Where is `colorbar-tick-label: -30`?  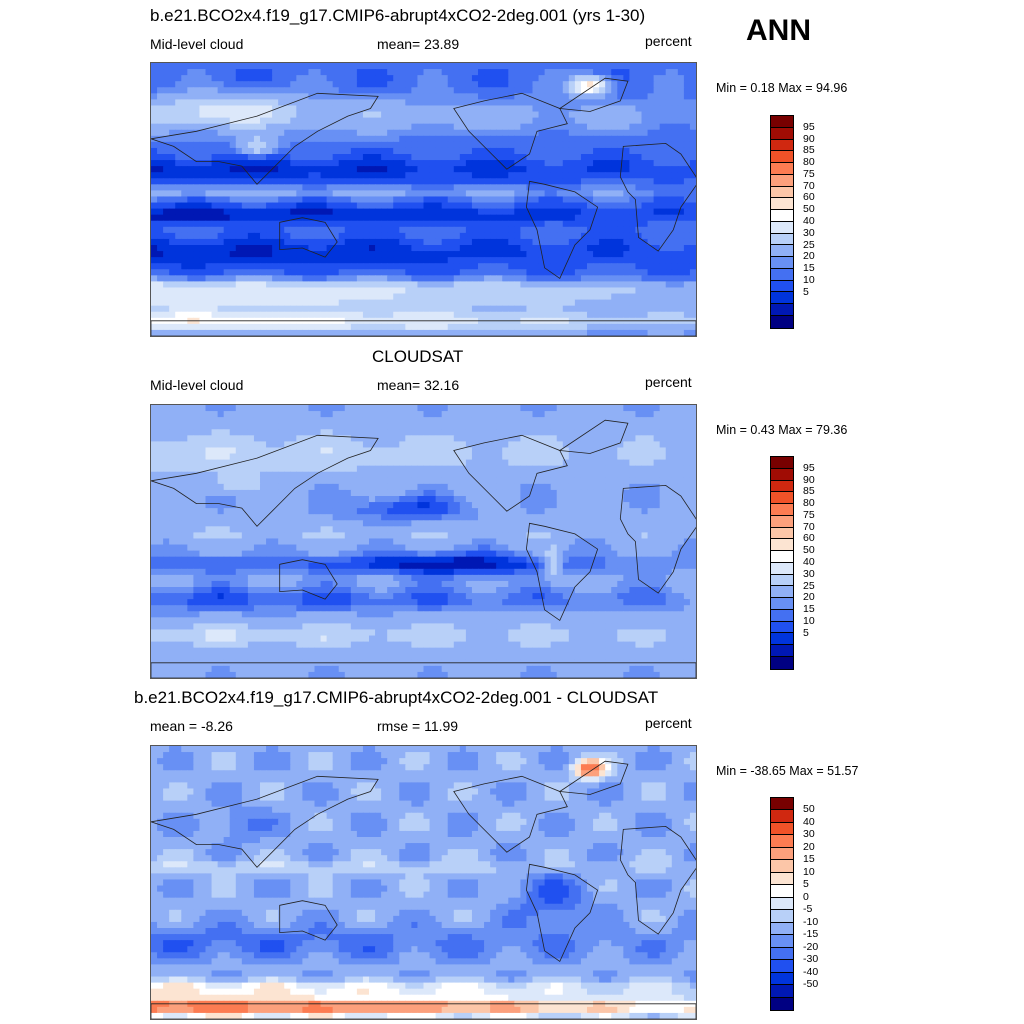
colorbar-tick-label: -30 is located at coordinates (811, 959).